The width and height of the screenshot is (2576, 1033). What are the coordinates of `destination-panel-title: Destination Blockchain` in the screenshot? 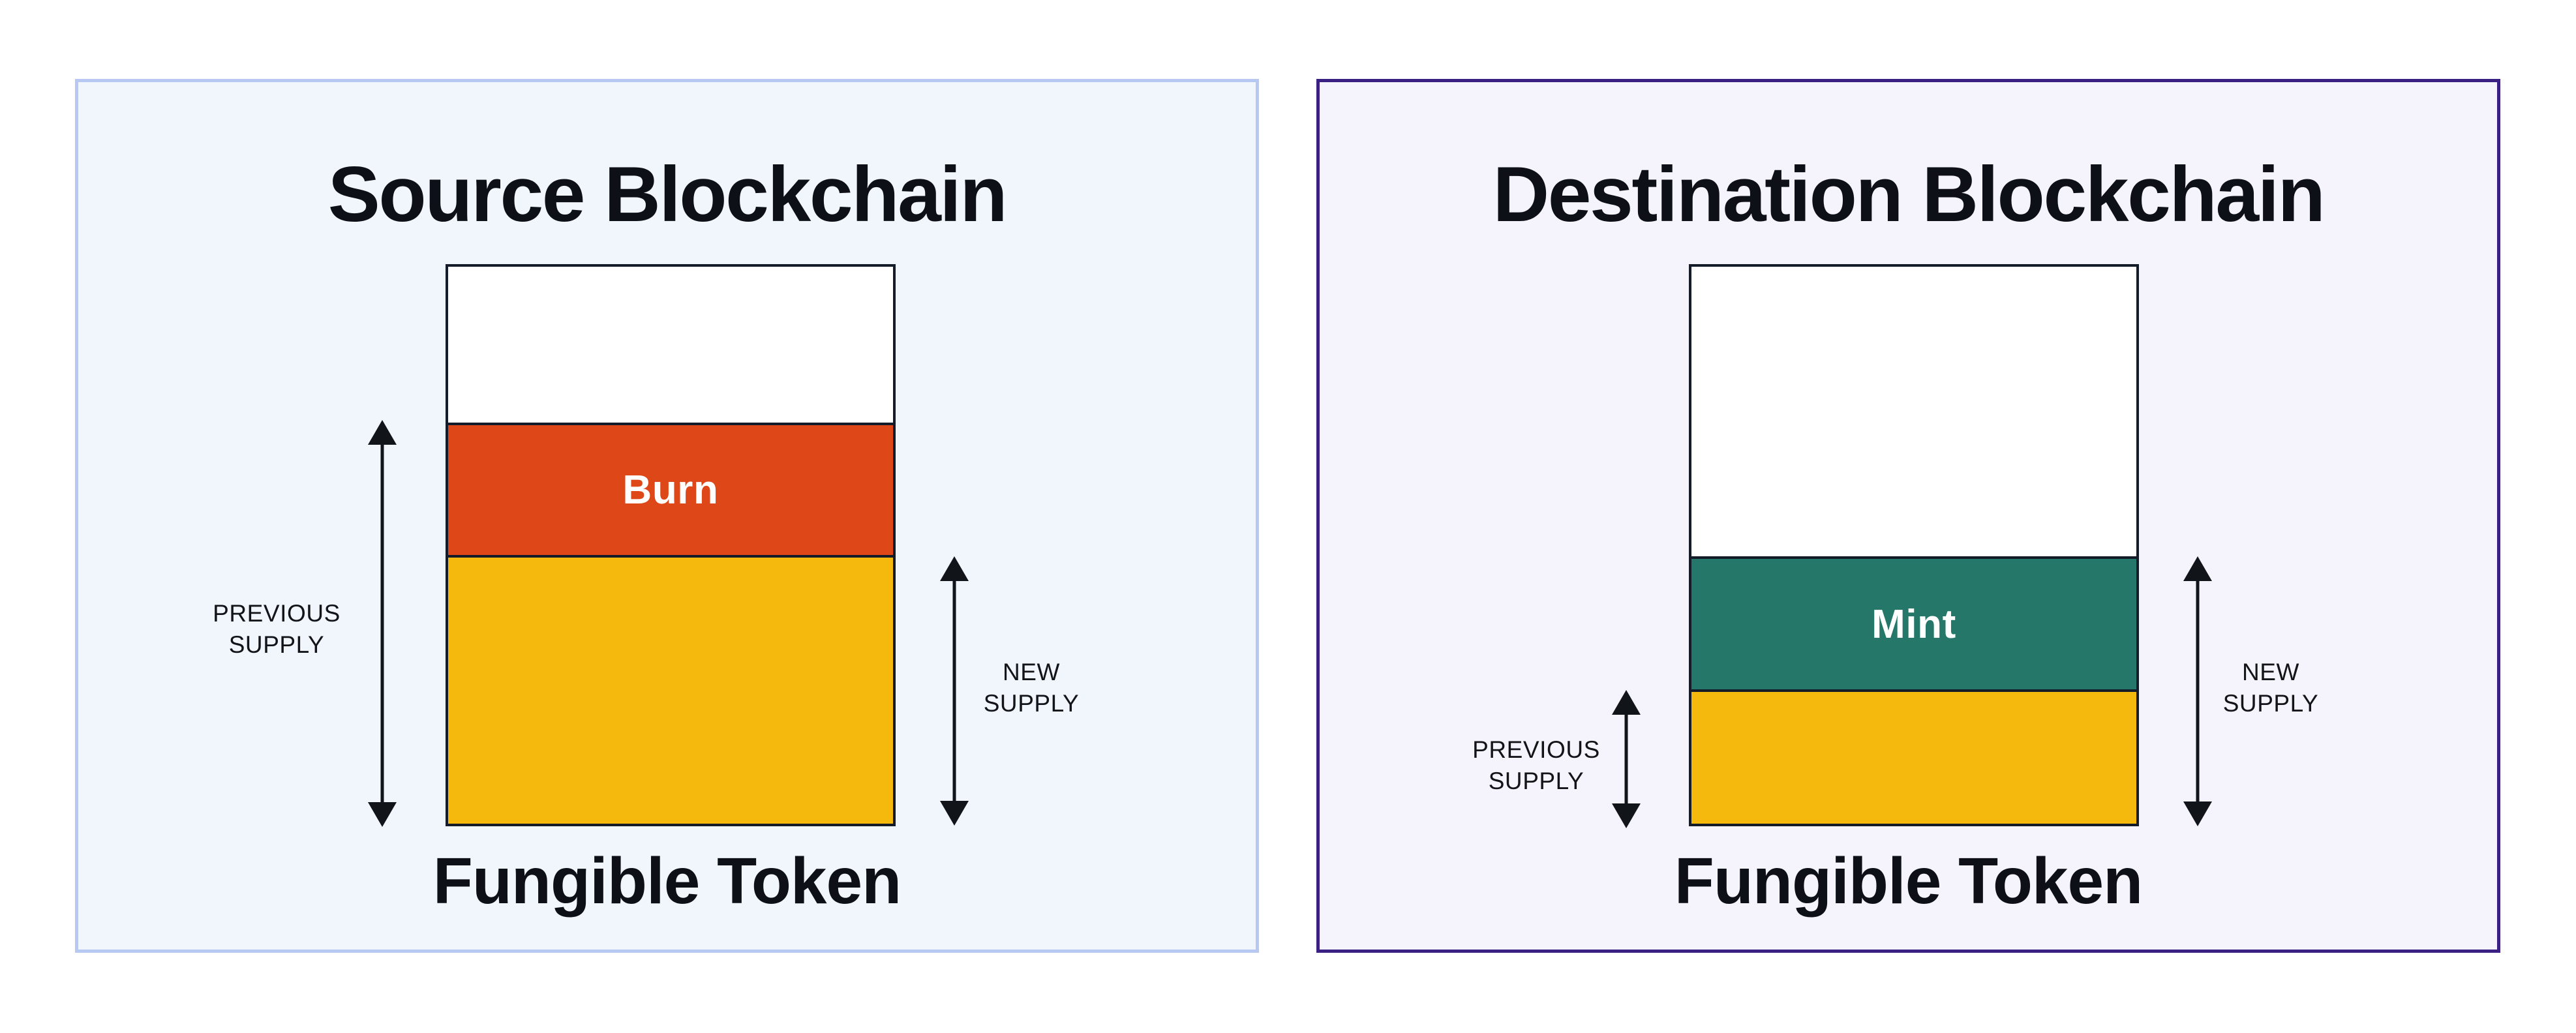 It's located at (1910, 194).